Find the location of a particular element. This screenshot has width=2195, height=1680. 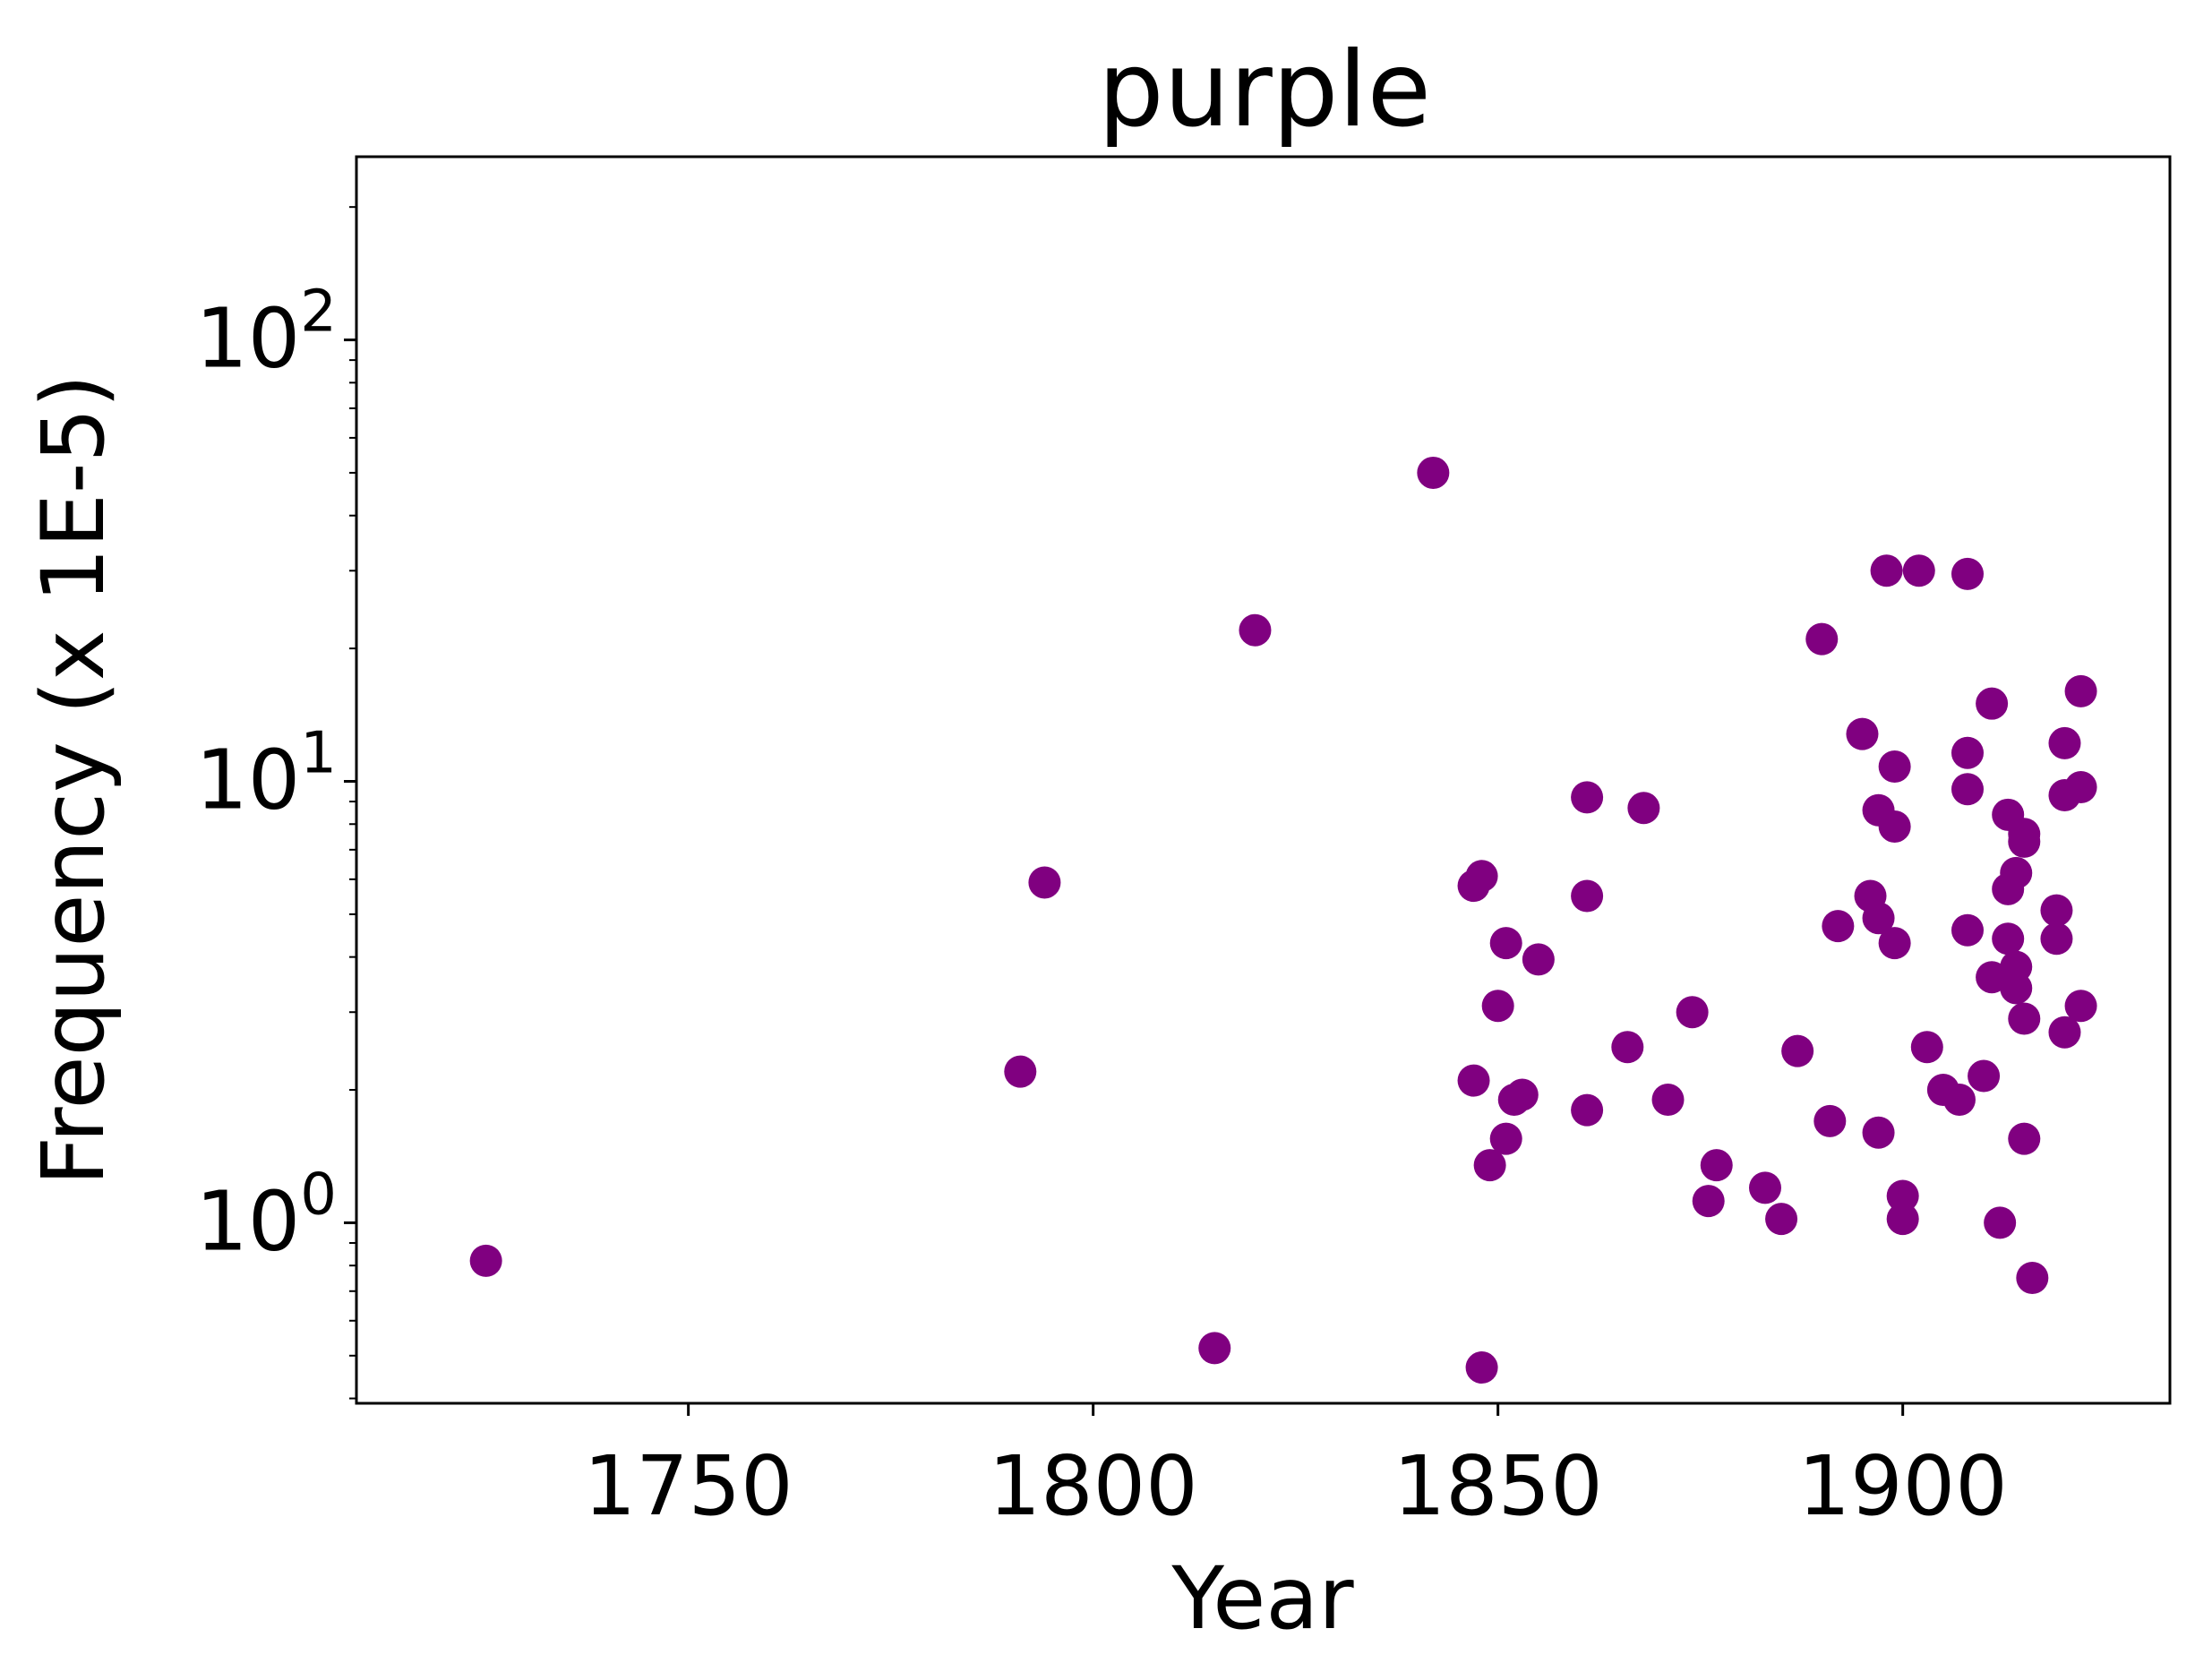

chart-title: purple is located at coordinates (1264, 90).